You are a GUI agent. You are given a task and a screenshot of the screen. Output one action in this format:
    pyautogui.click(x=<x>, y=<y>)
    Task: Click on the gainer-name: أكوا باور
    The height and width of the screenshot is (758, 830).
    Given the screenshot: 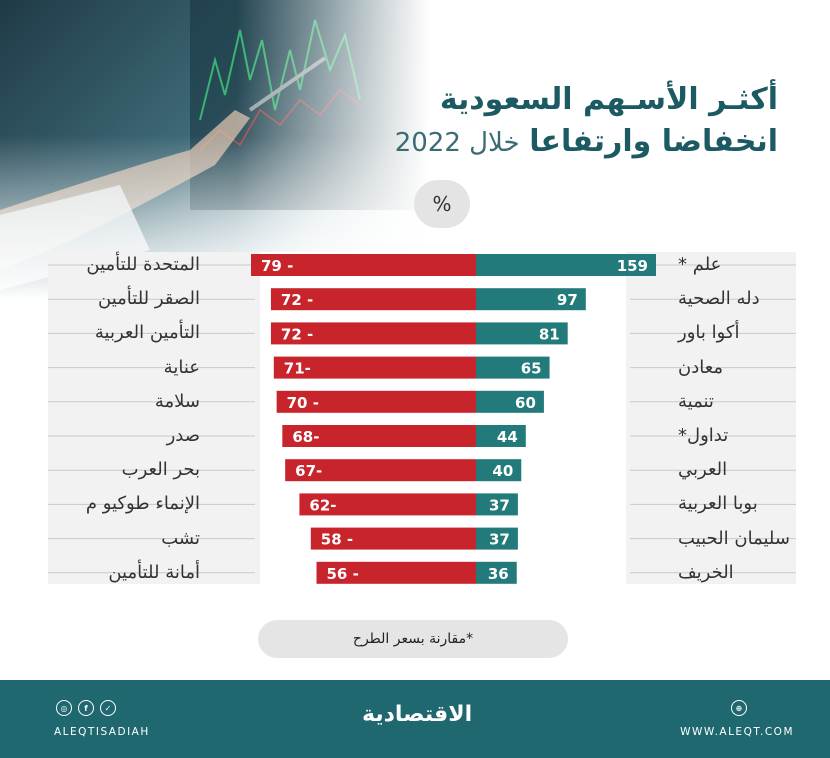 What is the action you would take?
    pyautogui.click(x=709, y=333)
    